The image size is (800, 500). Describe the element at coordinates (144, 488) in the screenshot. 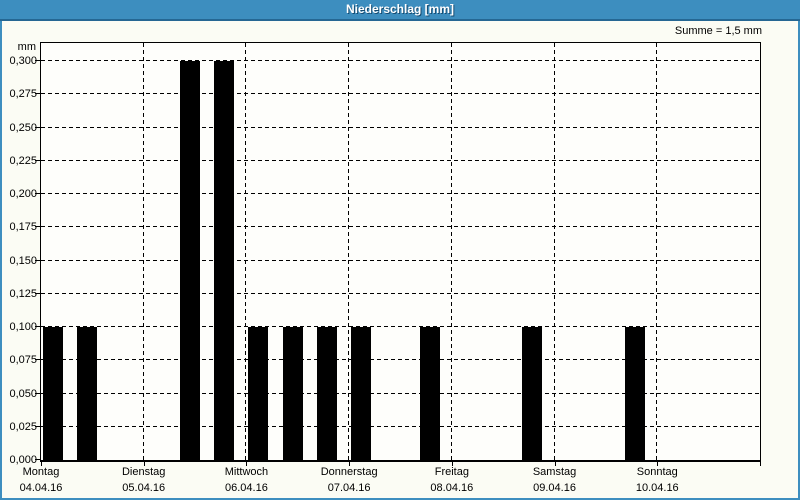

I see `x-axis-date-label: 05.04.16` at that location.